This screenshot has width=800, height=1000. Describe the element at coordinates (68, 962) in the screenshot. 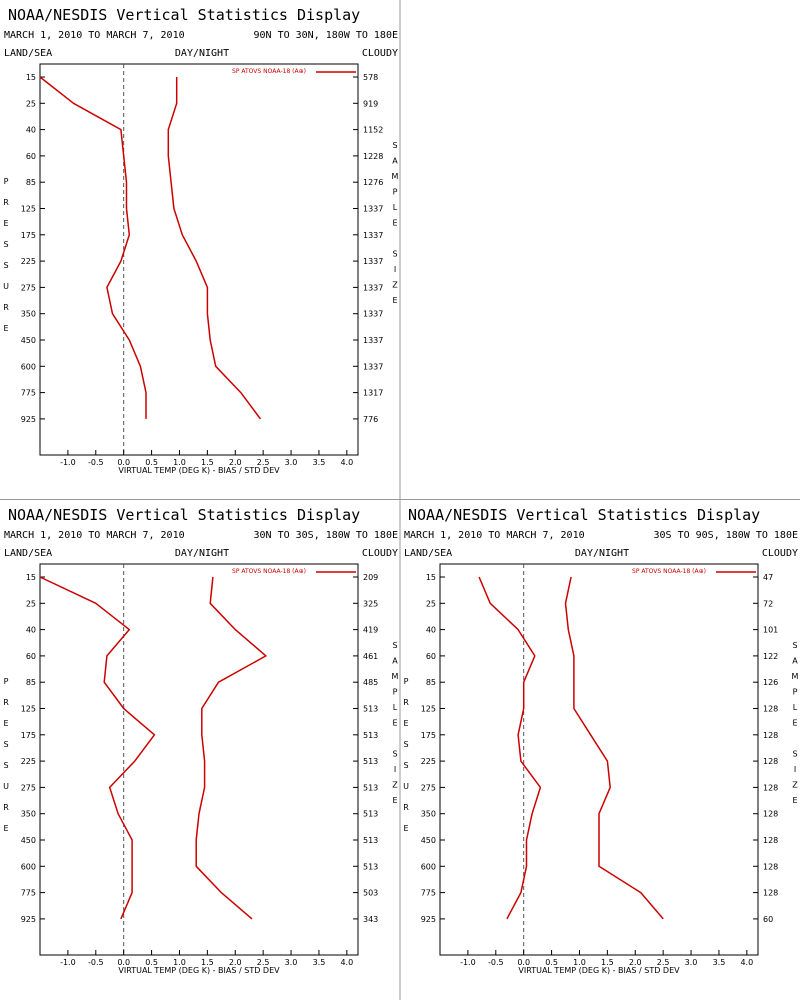

I see `x-tick-label: -1.0` at that location.